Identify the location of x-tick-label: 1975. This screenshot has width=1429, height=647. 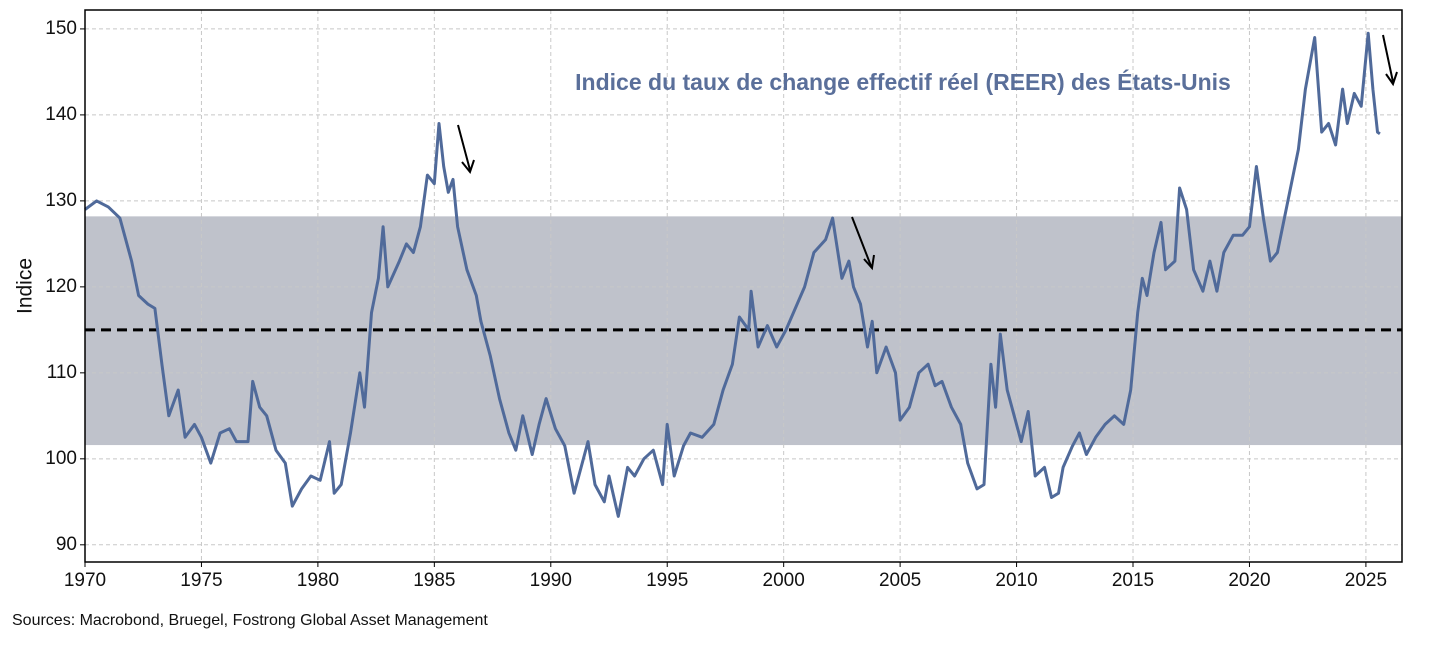
(201, 580).